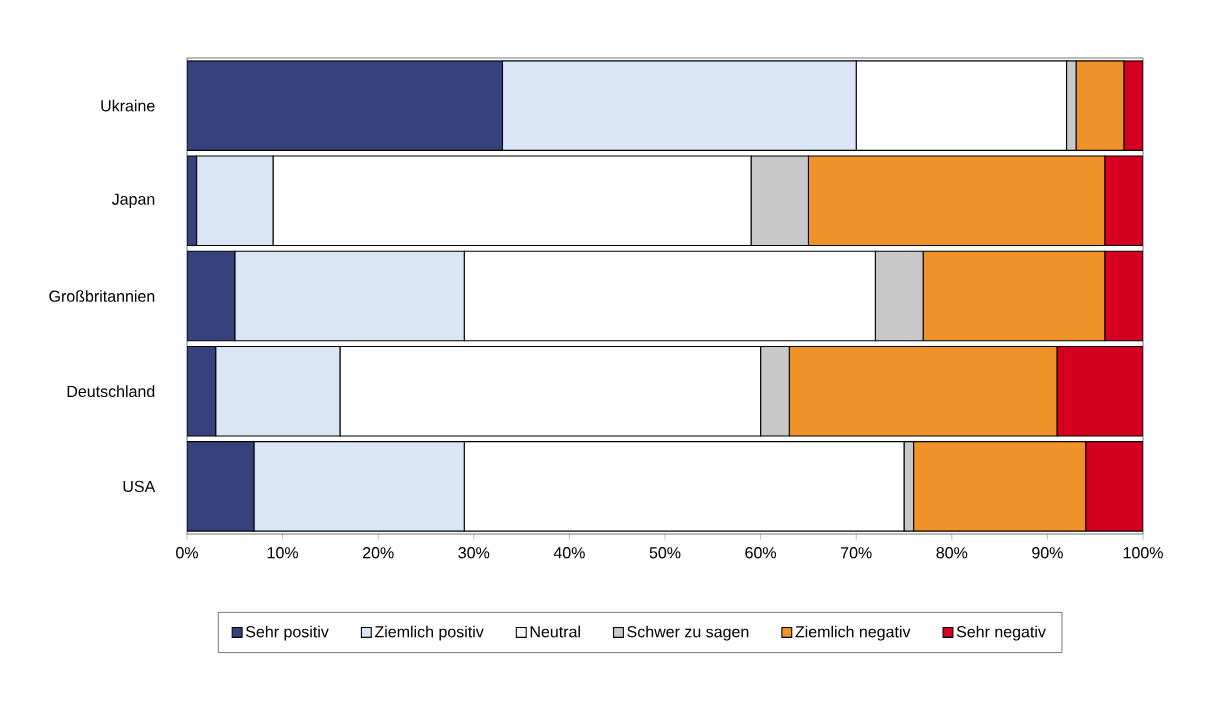 This screenshot has width=1212, height=717. What do you see at coordinates (569, 553) in the screenshot?
I see `x-tick-label: 40%` at bounding box center [569, 553].